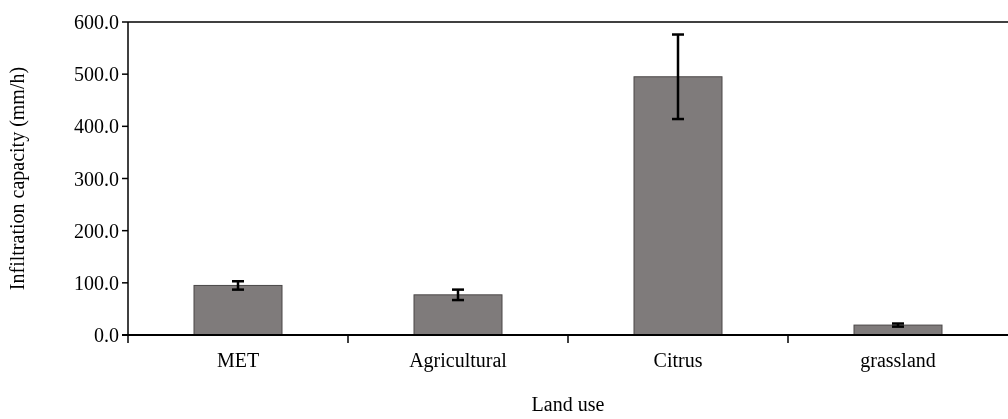 Image resolution: width=1008 pixels, height=419 pixels. Describe the element at coordinates (458, 360) in the screenshot. I see `x-tick-label: Agricultural` at that location.